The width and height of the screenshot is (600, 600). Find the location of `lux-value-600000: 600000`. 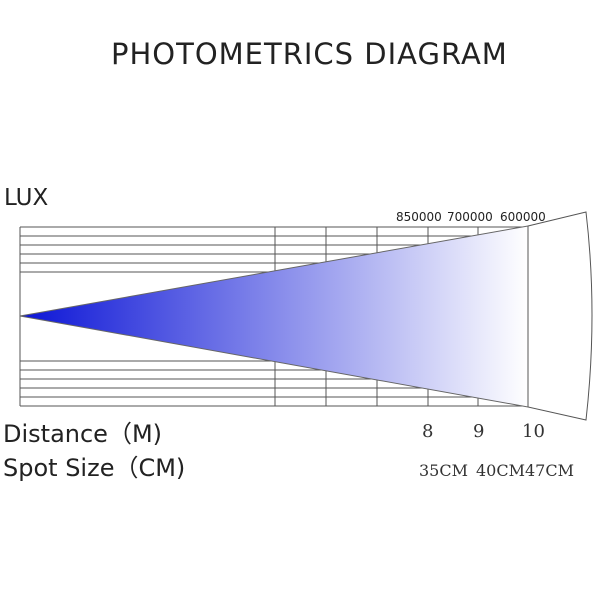

lux-value-600000: 600000 is located at coordinates (523, 217).